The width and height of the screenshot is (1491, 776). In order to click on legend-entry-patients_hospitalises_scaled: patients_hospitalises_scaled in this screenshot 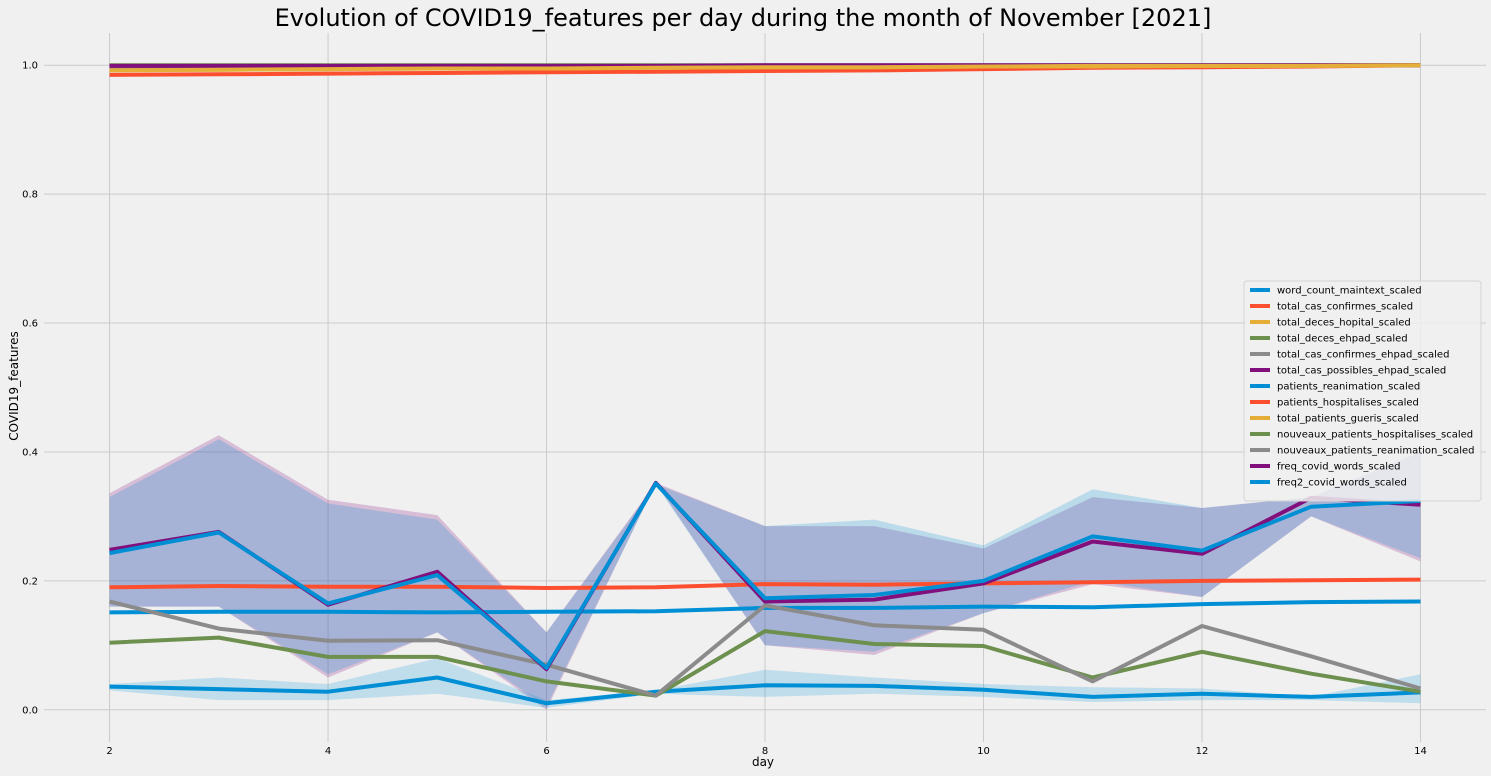, I will do `click(1348, 403)`.